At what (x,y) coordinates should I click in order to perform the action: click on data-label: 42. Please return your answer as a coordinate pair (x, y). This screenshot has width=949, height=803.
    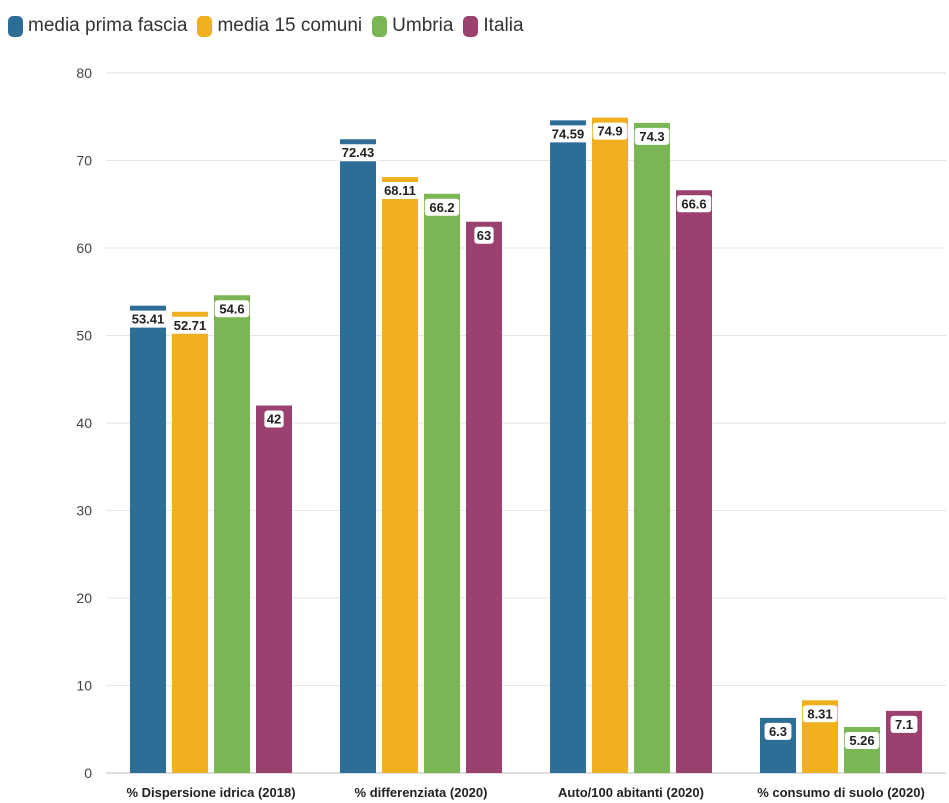
    Looking at the image, I should click on (274, 419).